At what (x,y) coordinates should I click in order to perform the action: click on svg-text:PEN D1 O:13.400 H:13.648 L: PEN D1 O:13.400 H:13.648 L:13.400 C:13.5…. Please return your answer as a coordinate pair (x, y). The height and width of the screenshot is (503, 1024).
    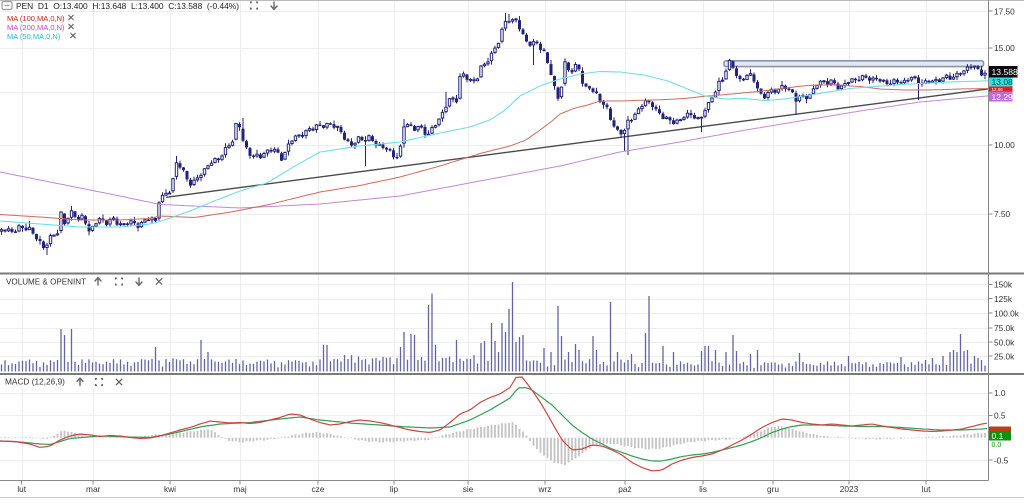
    Looking at the image, I should click on (127, 6).